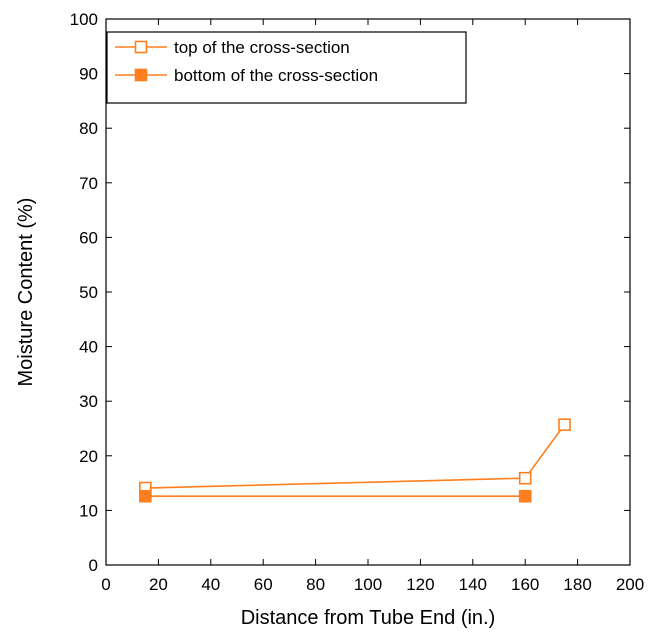  What do you see at coordinates (473, 584) in the screenshot?
I see `x-tick-label: 140` at bounding box center [473, 584].